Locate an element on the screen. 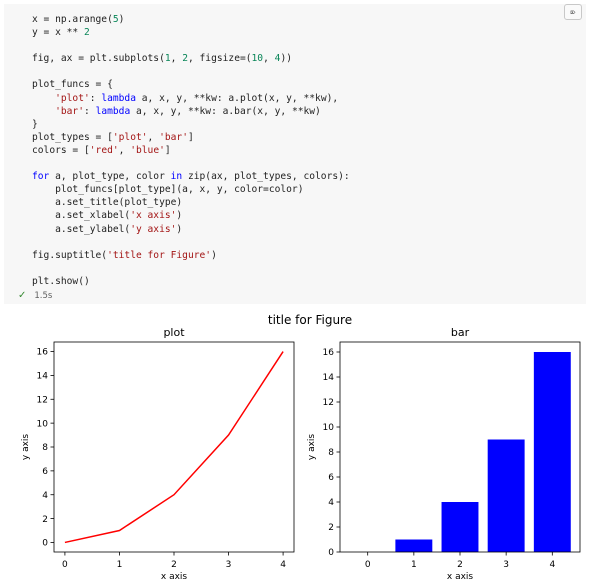  subplot-title: bar is located at coordinates (460, 332).